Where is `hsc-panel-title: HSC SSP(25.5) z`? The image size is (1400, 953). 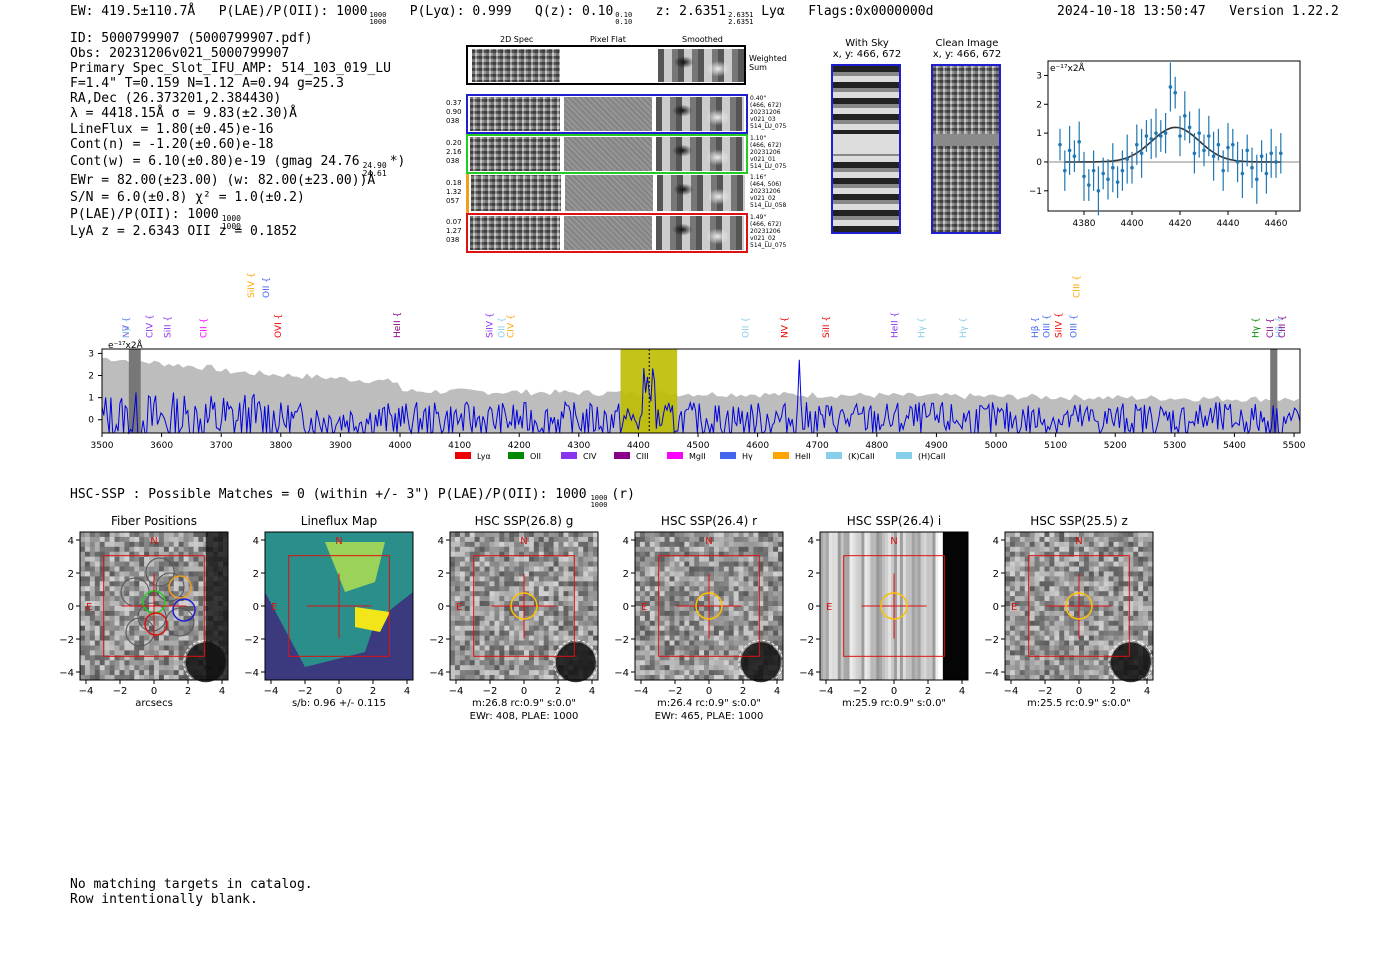
hsc-panel-title: HSC SSP(25.5) z is located at coordinates (1079, 521).